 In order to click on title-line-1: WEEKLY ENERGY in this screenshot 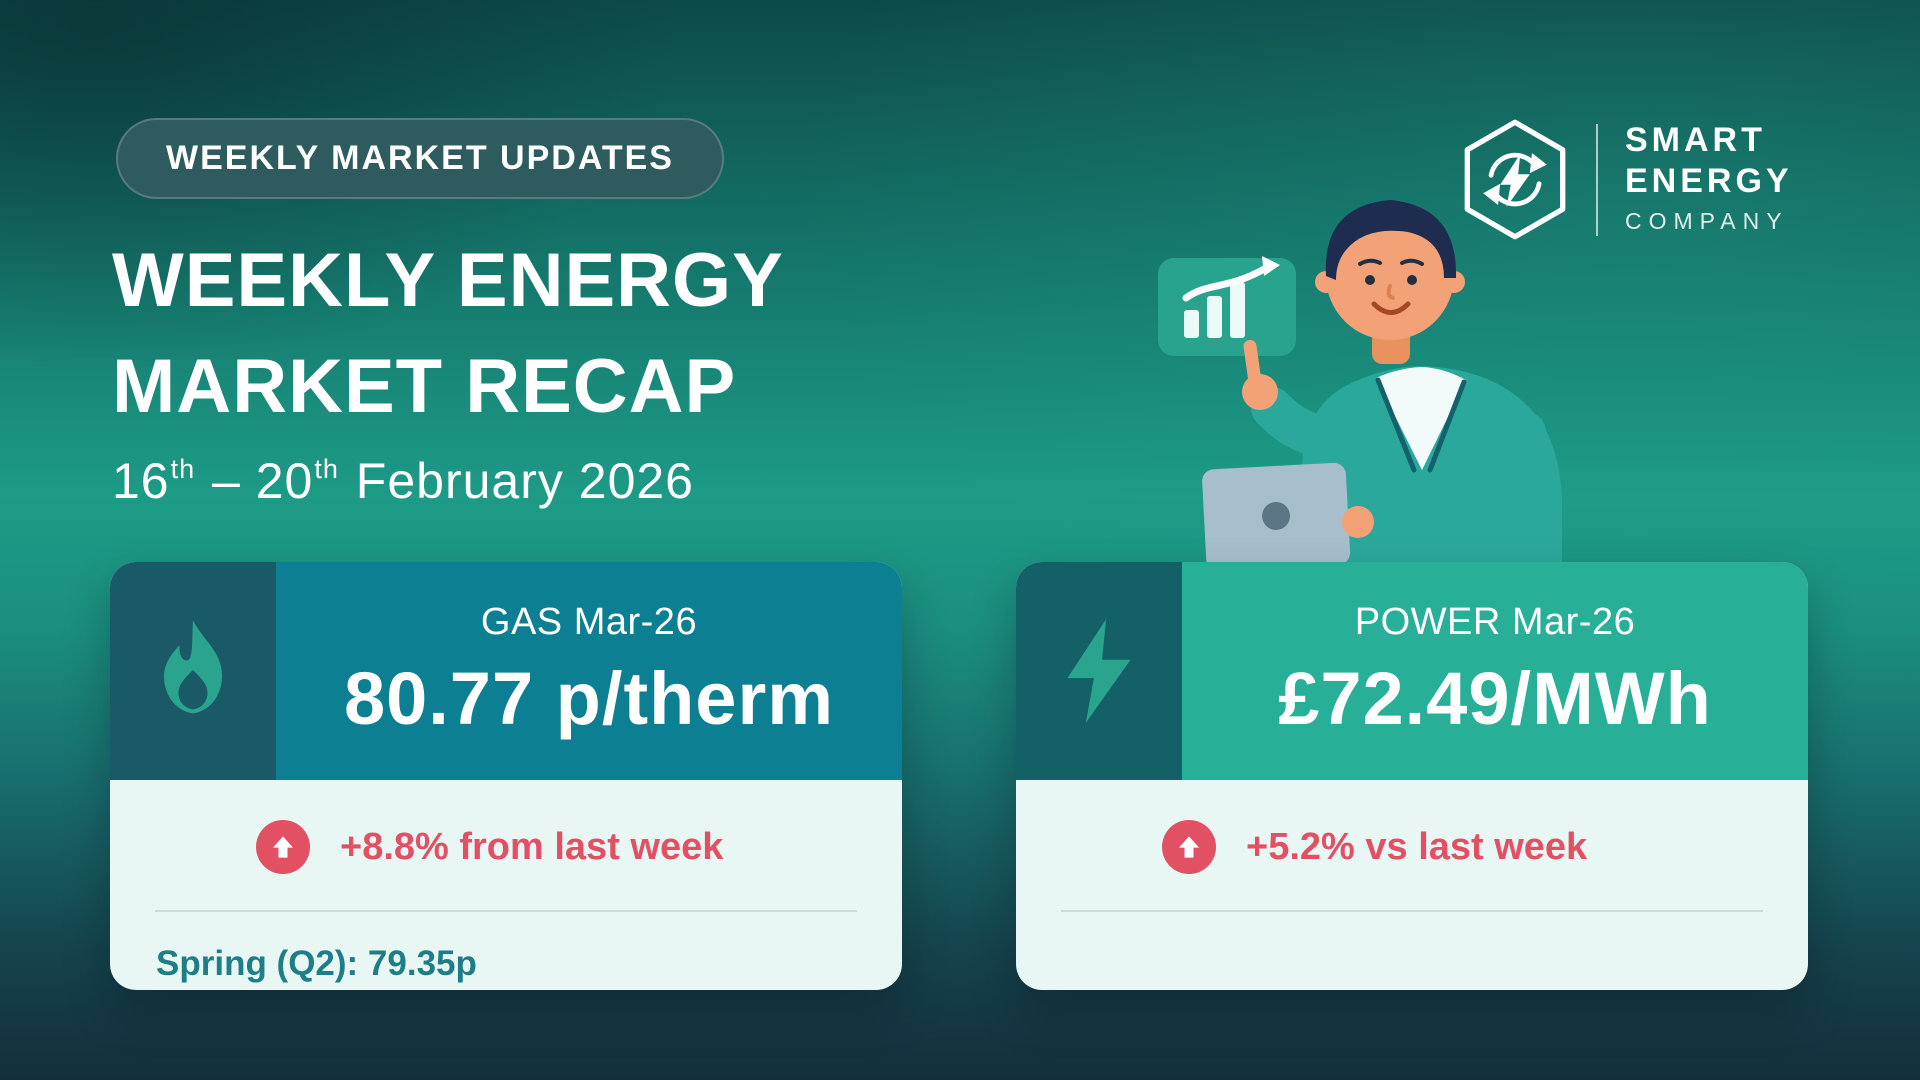, I will do `click(448, 280)`.